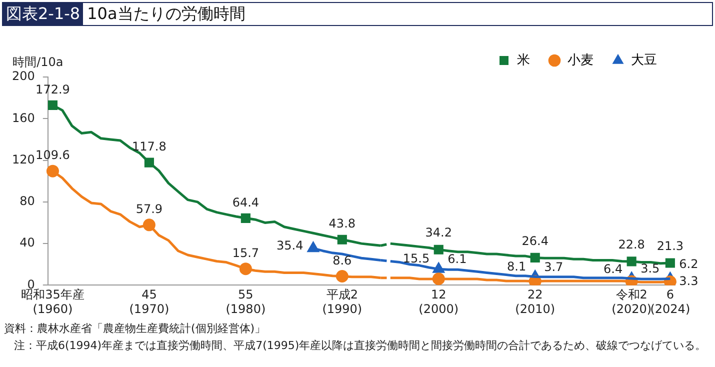 The width and height of the screenshot is (715, 367). I want to click on x-tick-label: 55 (1980), so click(246, 302).